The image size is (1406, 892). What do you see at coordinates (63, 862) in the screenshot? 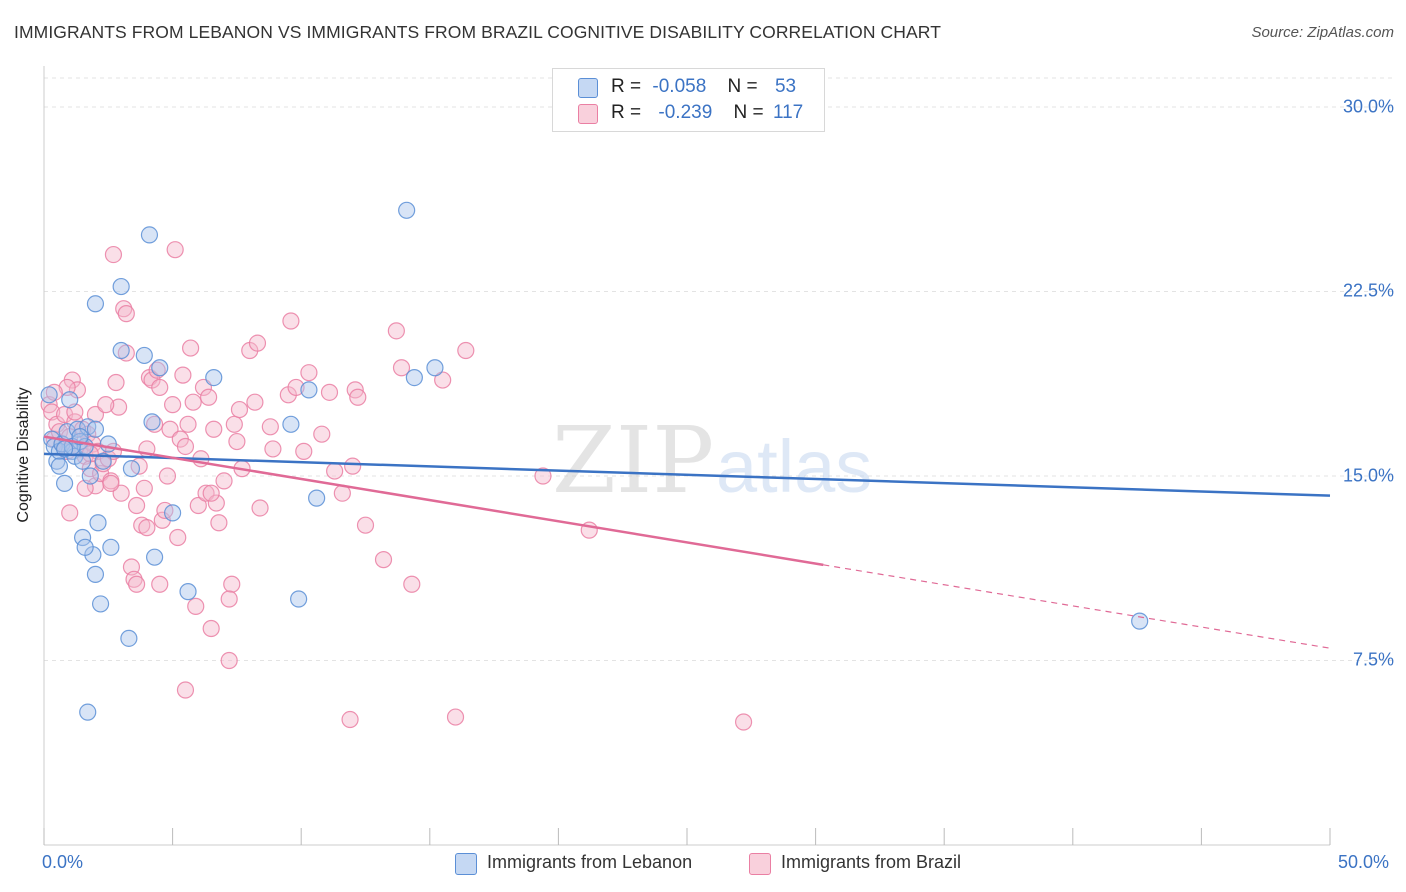
I see `x-tick-min: 0.0%` at bounding box center [63, 862].